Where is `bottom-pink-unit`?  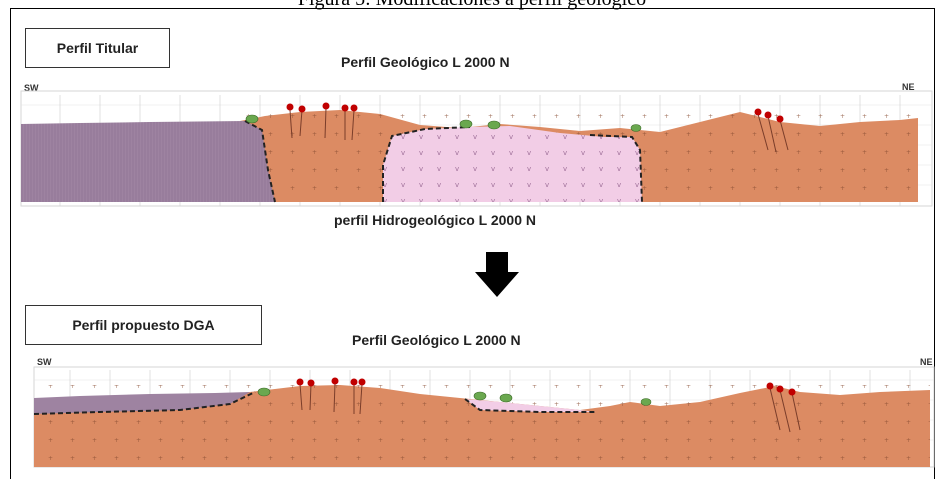
bottom-pink-unit is located at coordinates (530, 405).